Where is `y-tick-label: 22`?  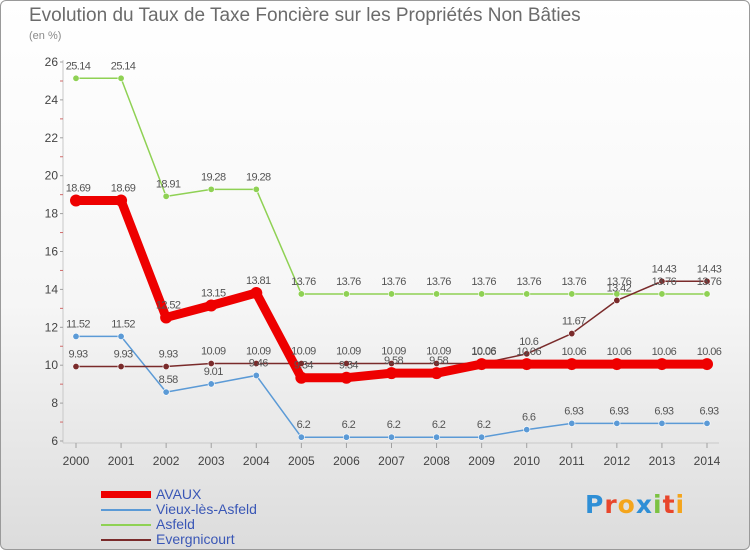 y-tick-label: 22 is located at coordinates (52, 138).